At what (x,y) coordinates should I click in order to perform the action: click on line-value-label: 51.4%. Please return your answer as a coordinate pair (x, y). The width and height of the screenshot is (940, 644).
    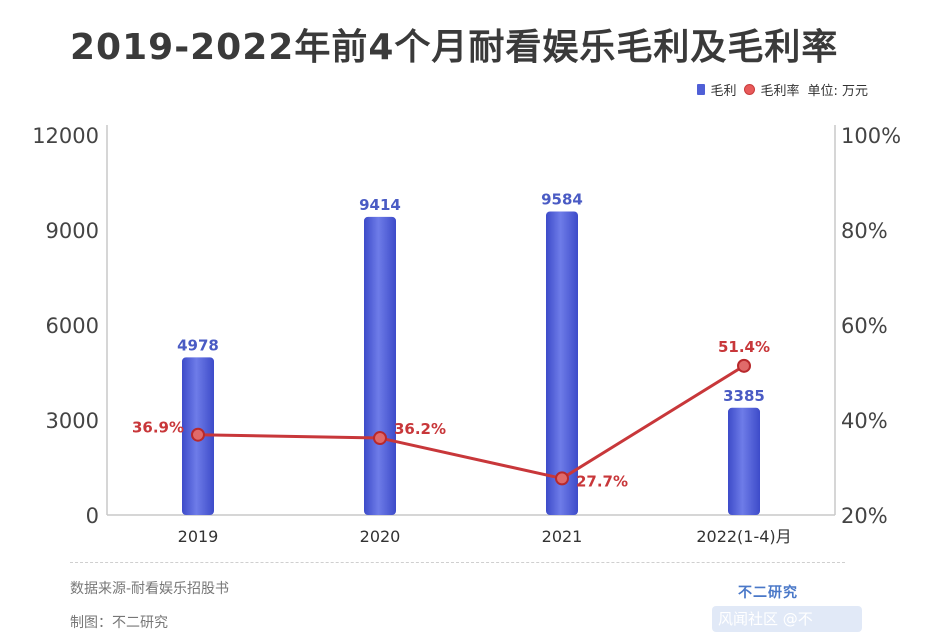
    Looking at the image, I should click on (744, 347).